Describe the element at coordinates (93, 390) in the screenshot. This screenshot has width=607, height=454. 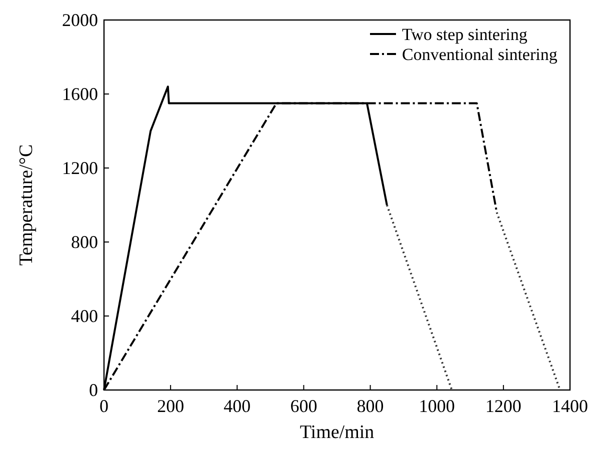
I see `y-tick-label: 0` at that location.